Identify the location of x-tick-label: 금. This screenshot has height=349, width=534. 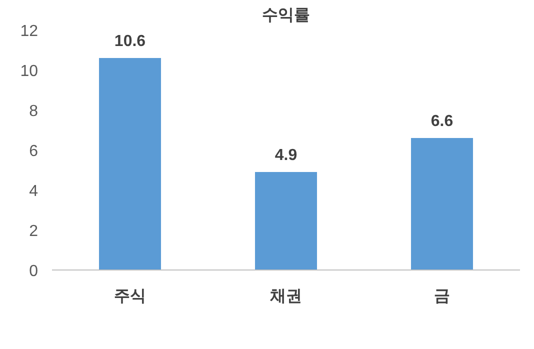
(442, 296).